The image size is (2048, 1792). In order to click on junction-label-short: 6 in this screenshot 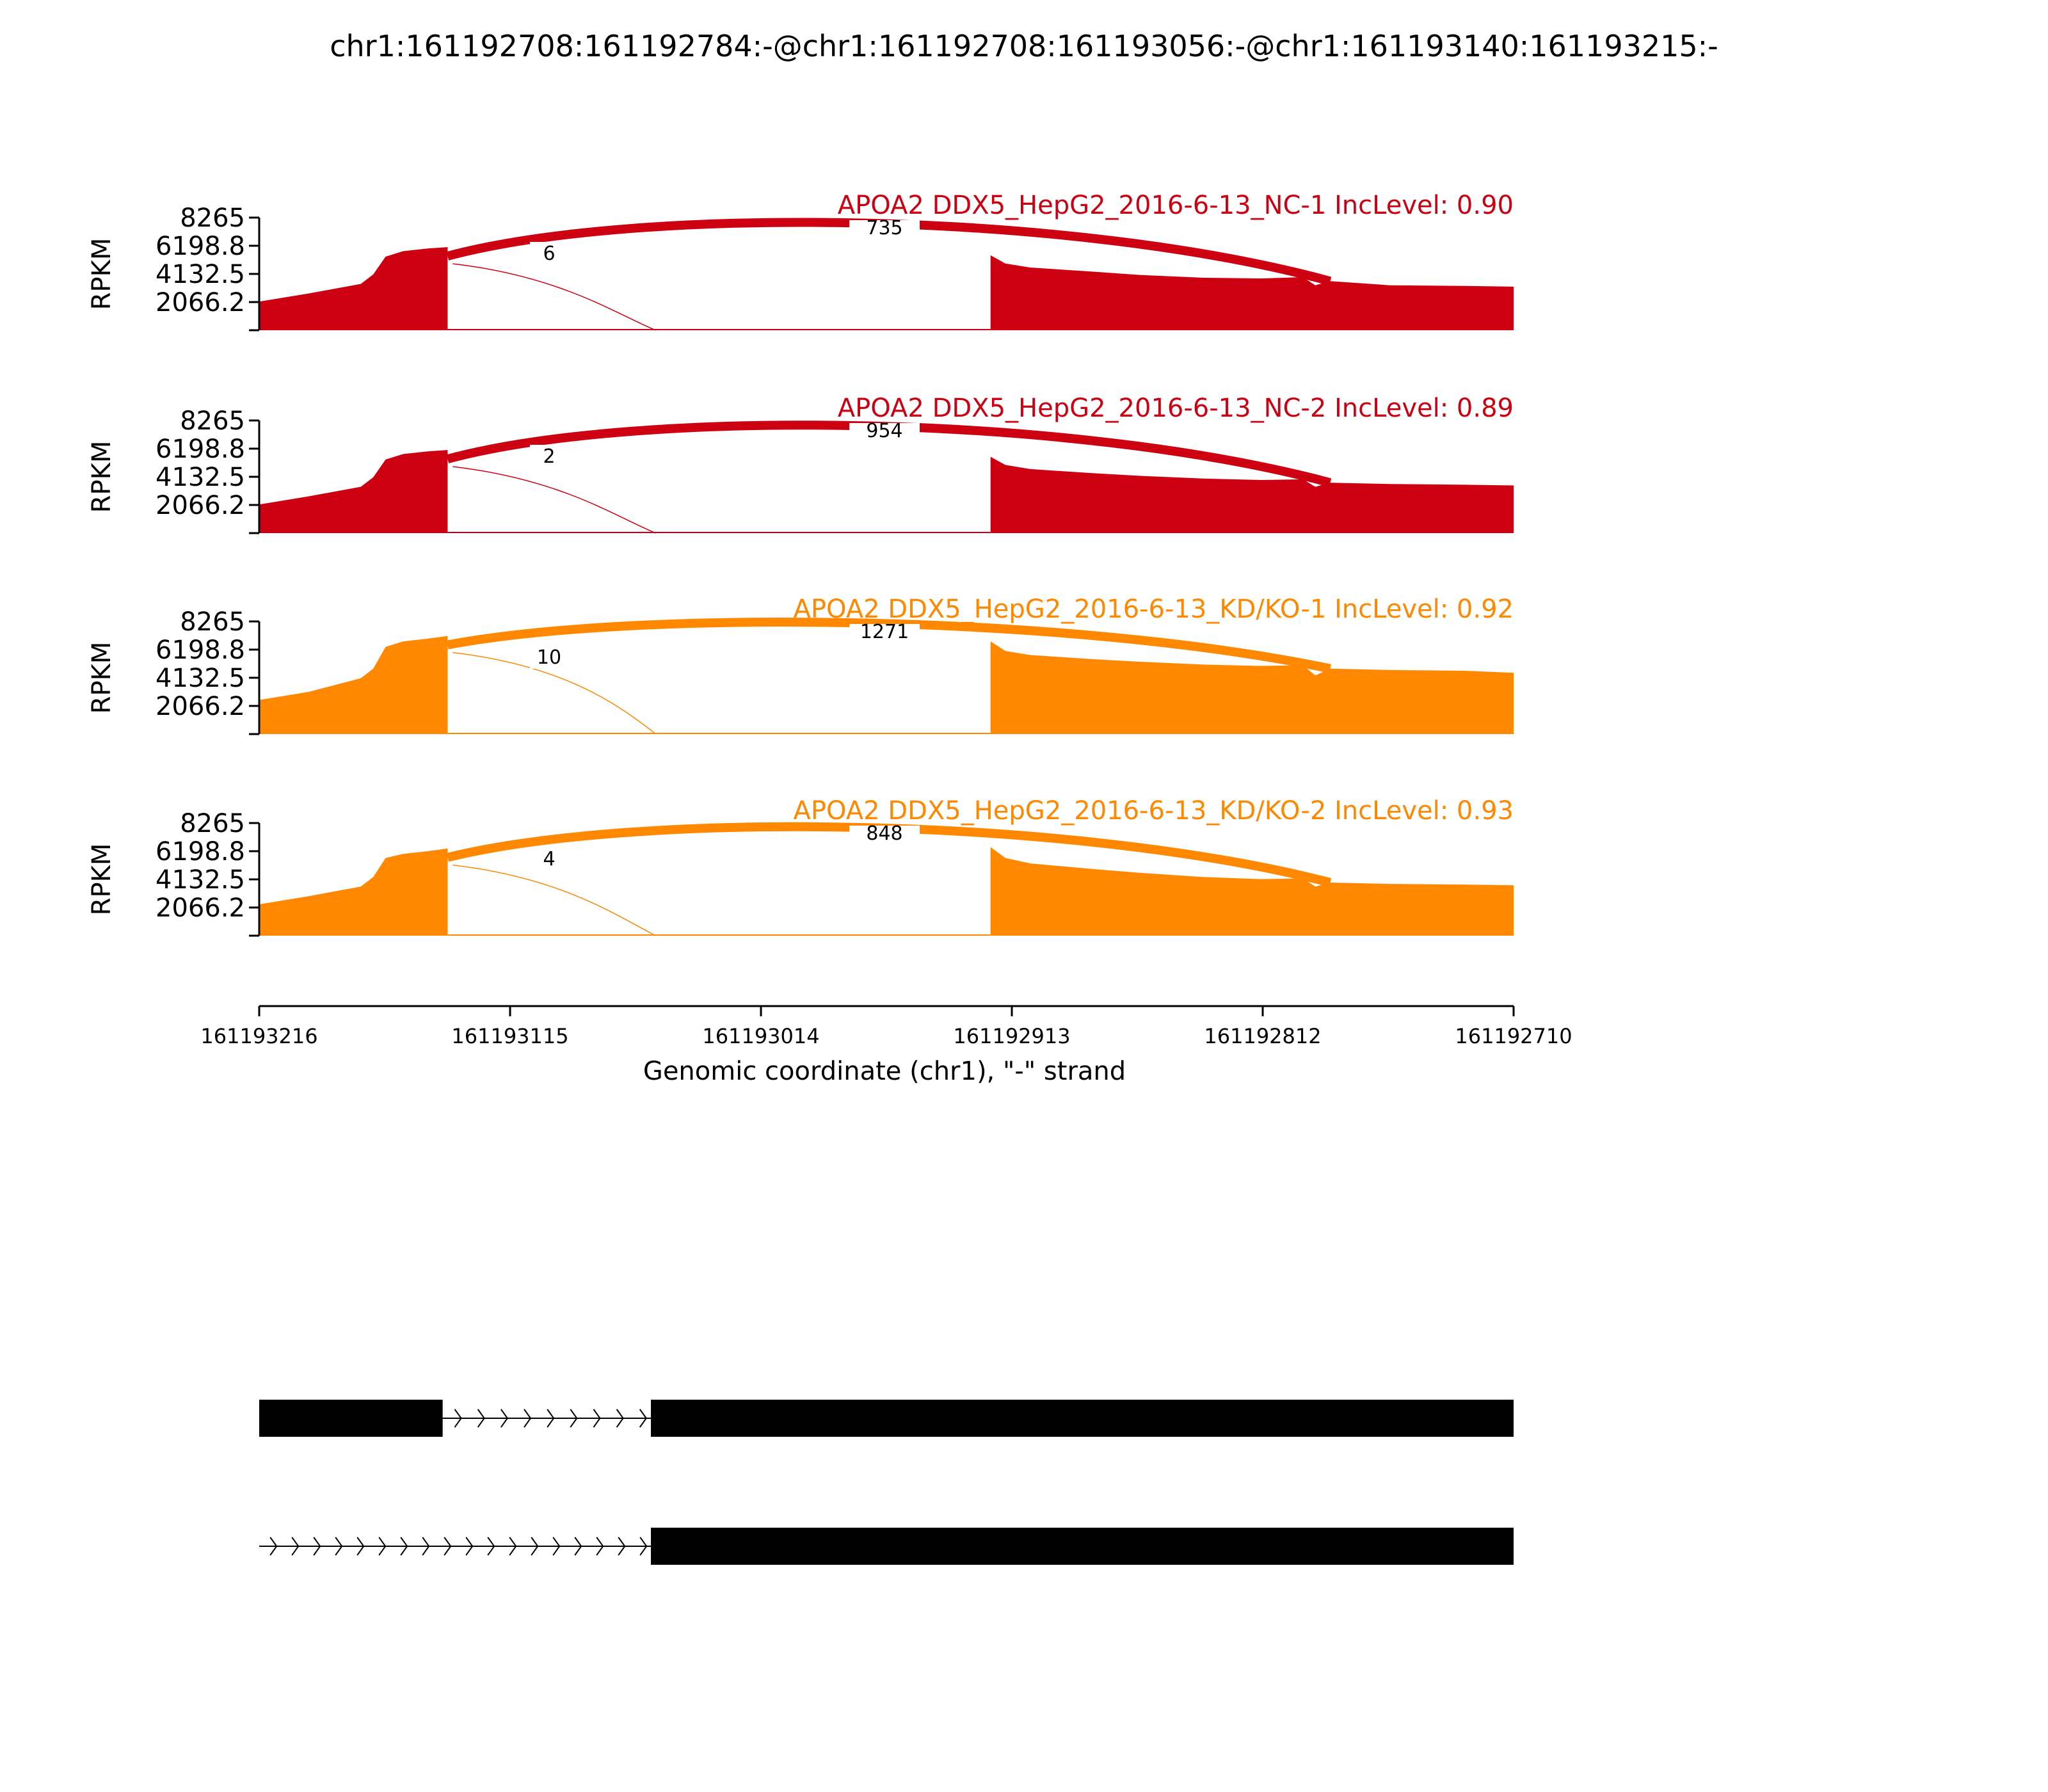, I will do `click(549, 254)`.